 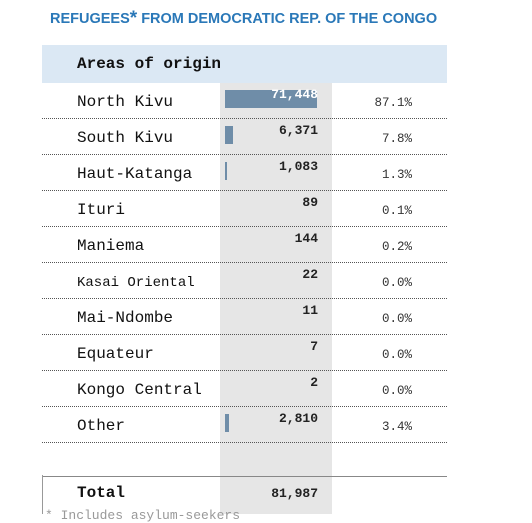 I want to click on category-label: South Kivu, so click(x=125, y=138).